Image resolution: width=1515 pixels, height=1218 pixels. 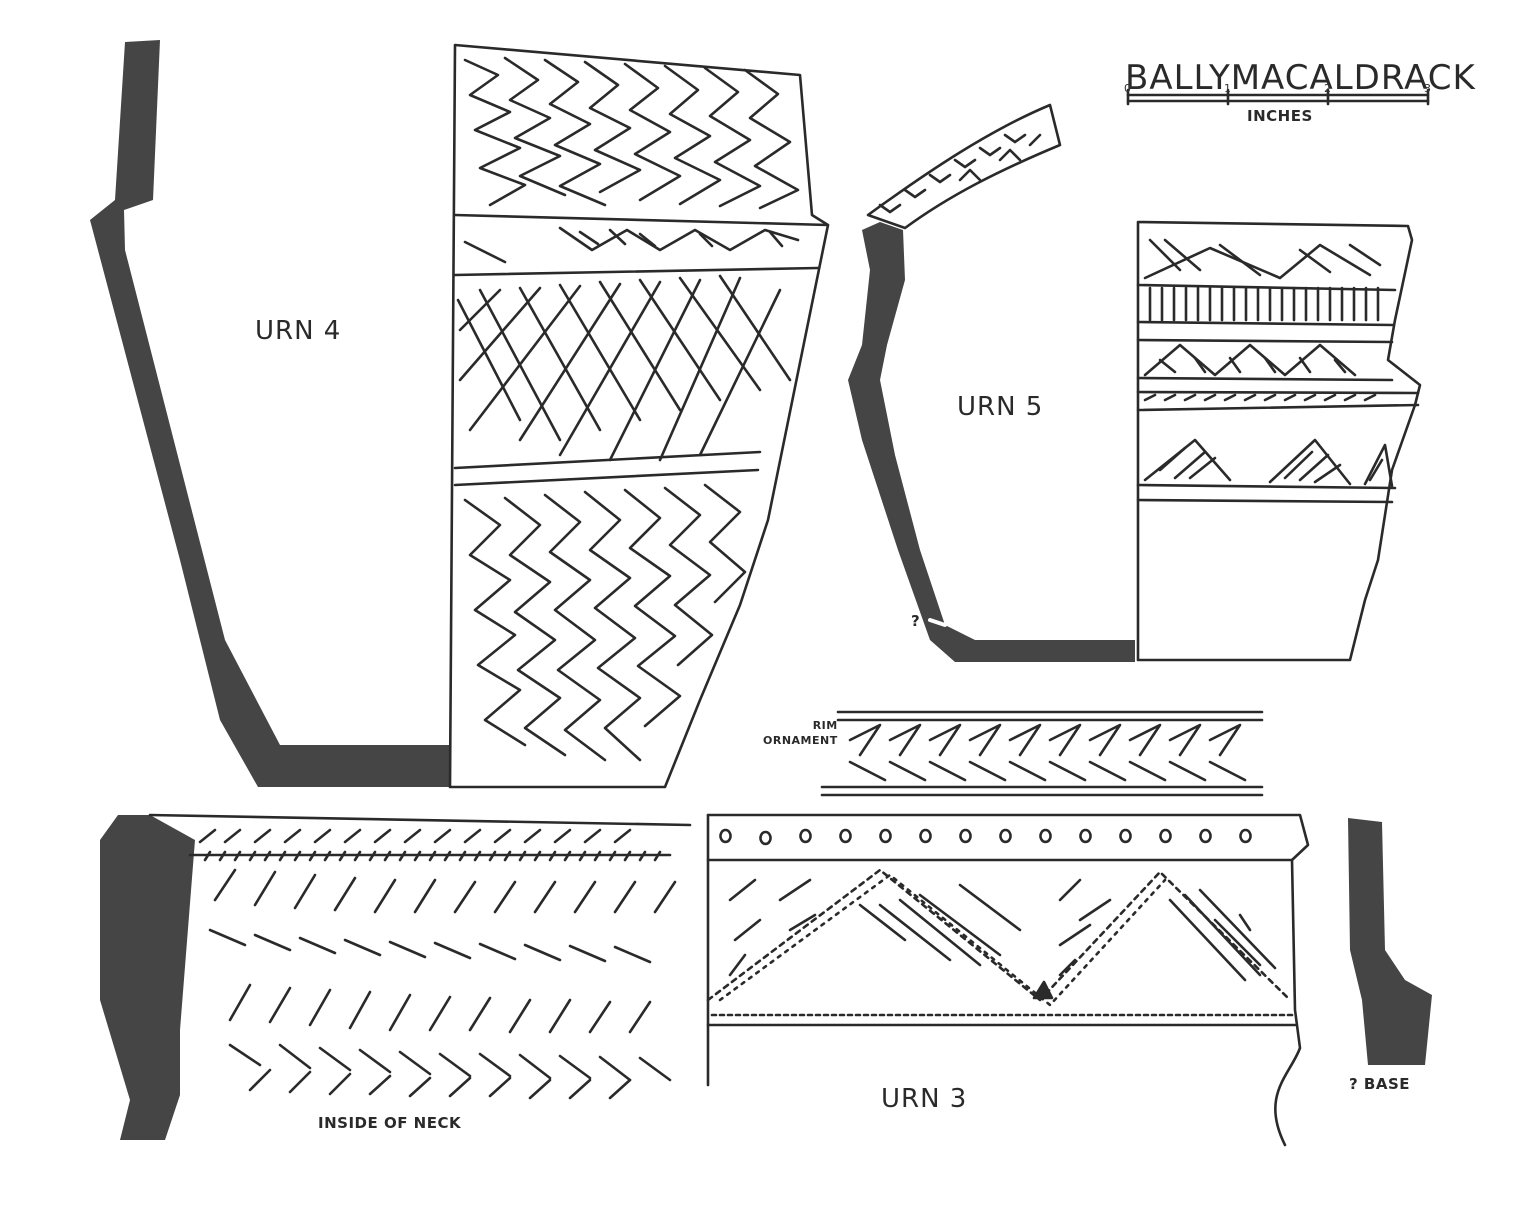 I want to click on rim-ornament-label: RIM ORNAMENT, so click(x=800, y=733).